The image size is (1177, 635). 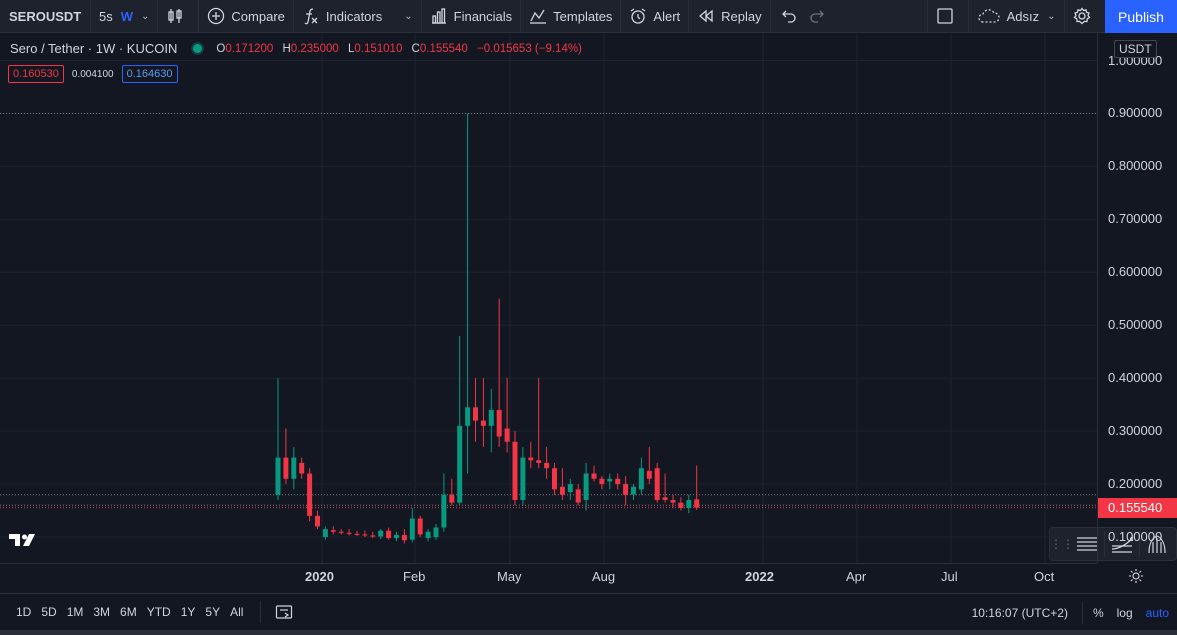 I want to click on publish-button: Publish, so click(x=1141, y=16).